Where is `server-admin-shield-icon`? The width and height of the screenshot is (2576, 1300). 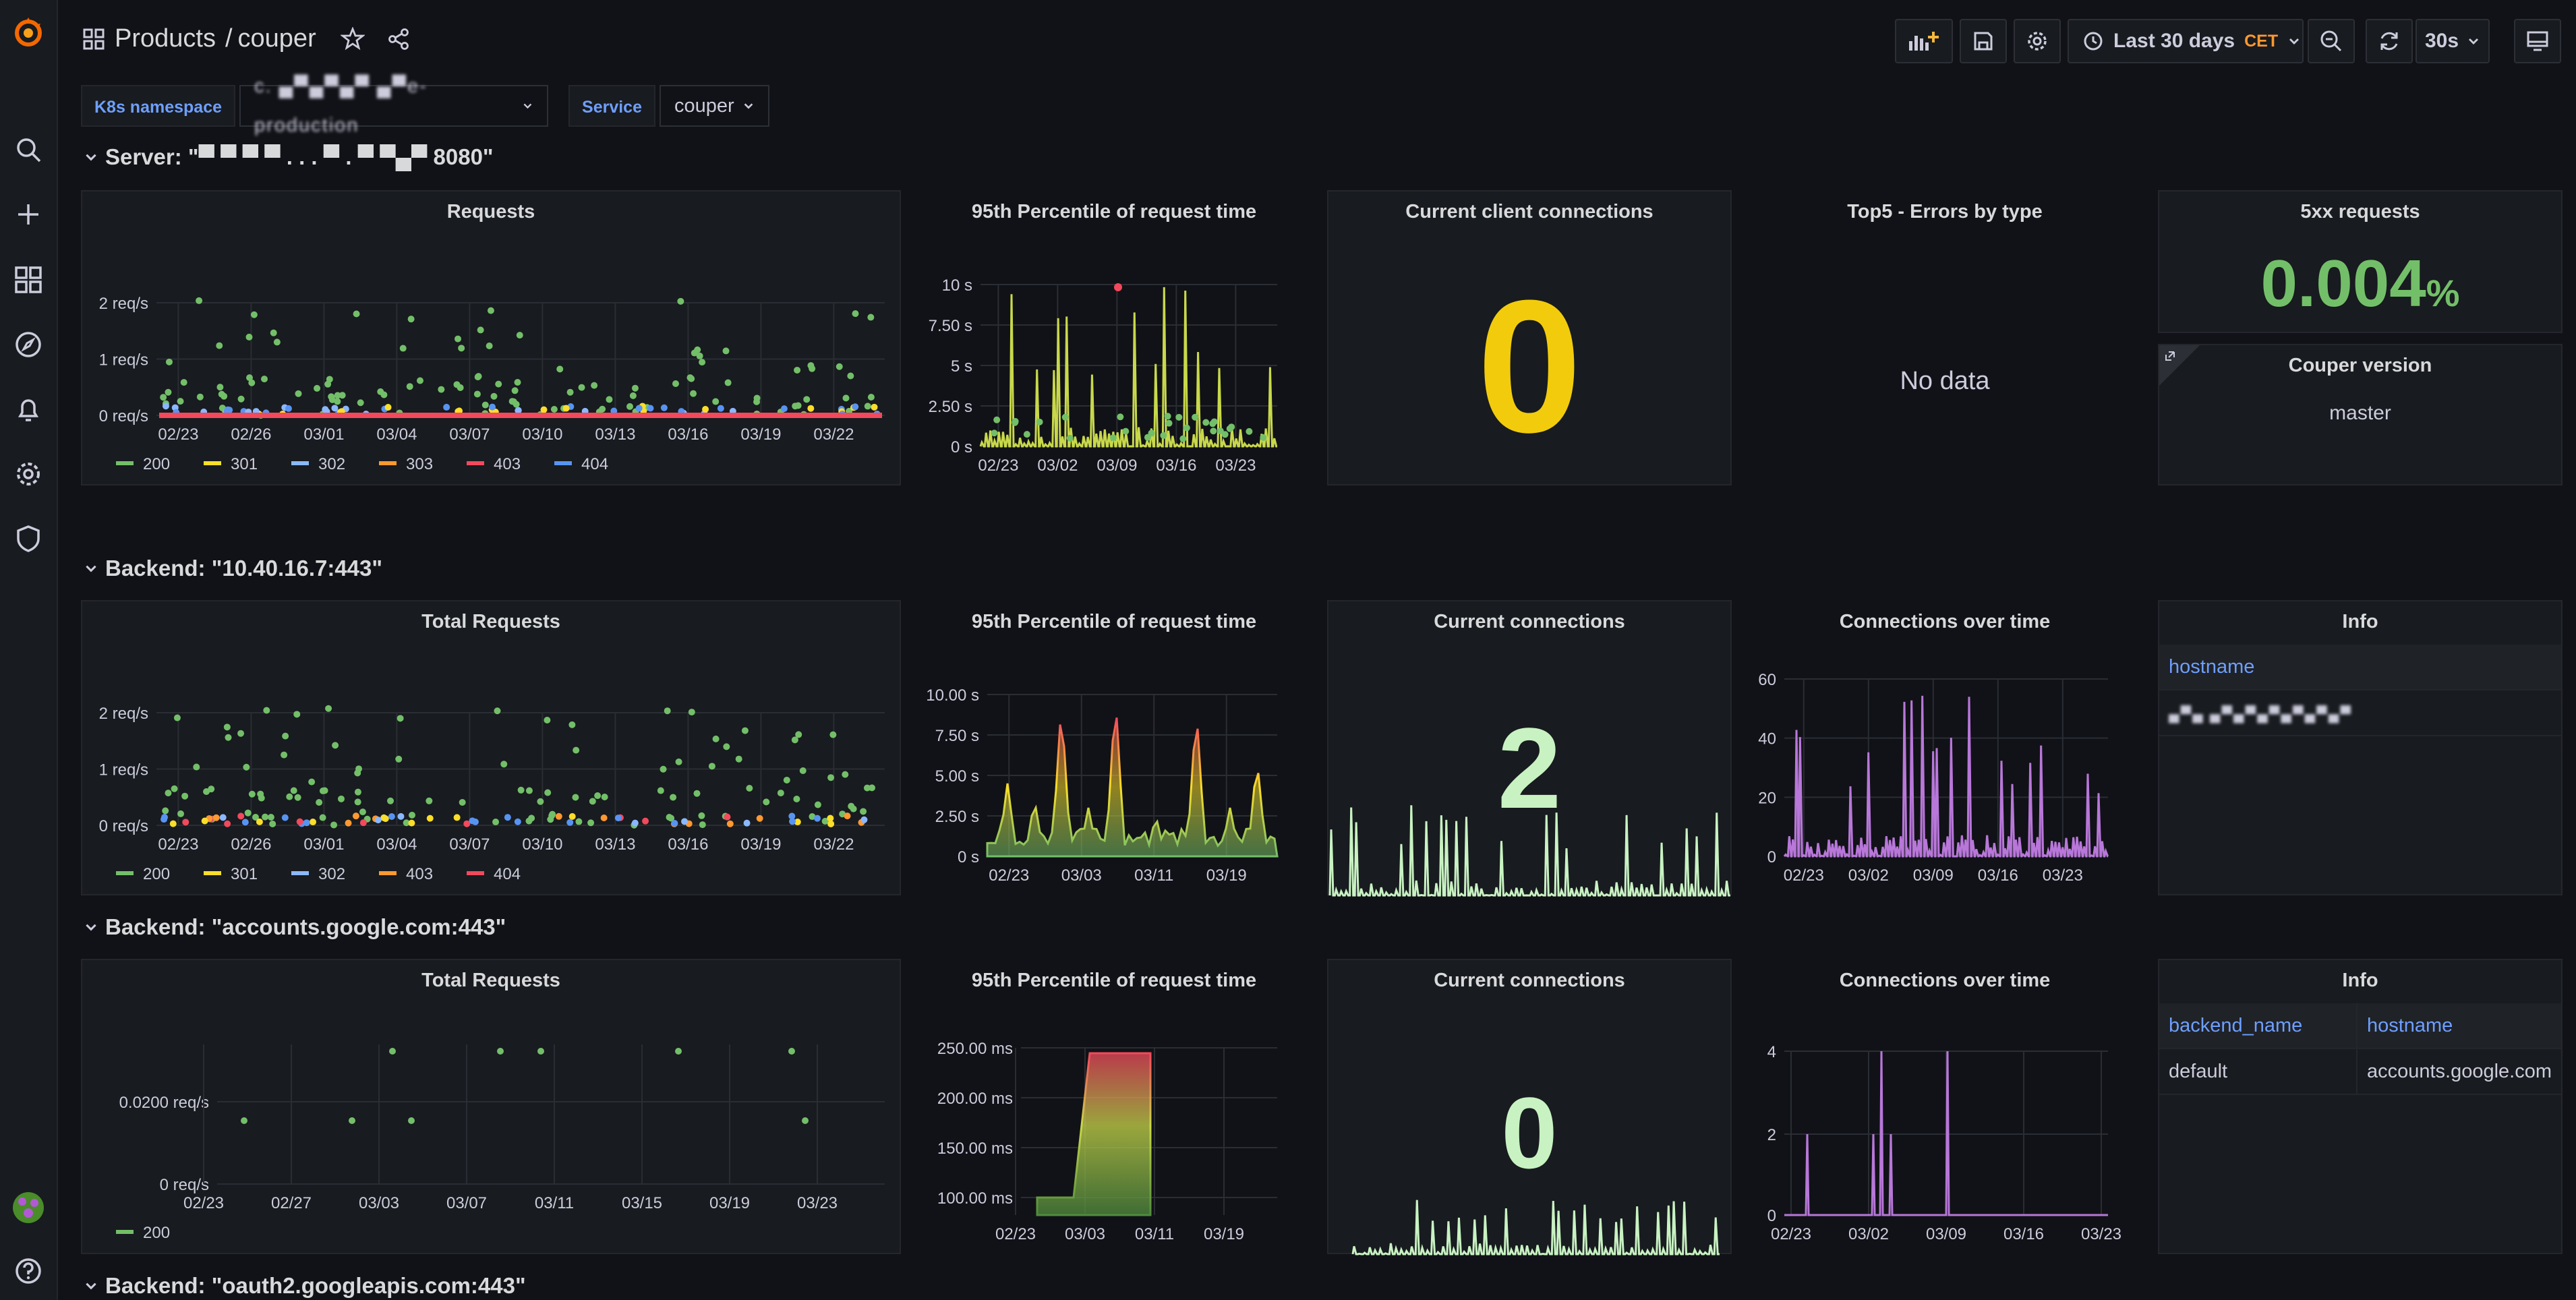 server-admin-shield-icon is located at coordinates (28, 539).